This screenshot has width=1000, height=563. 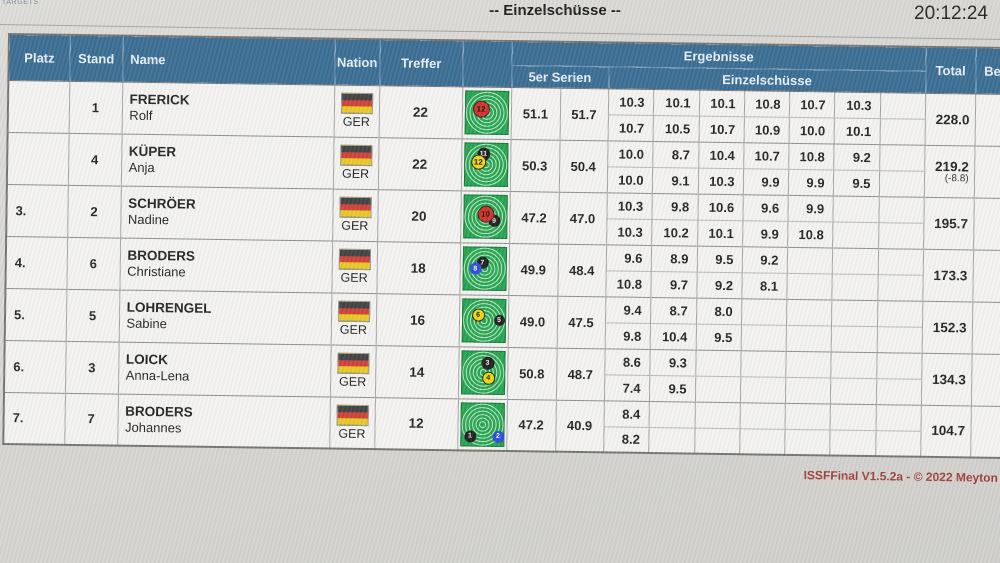 What do you see at coordinates (766, 103) in the screenshot?
I see `shot-cell: 10.8` at bounding box center [766, 103].